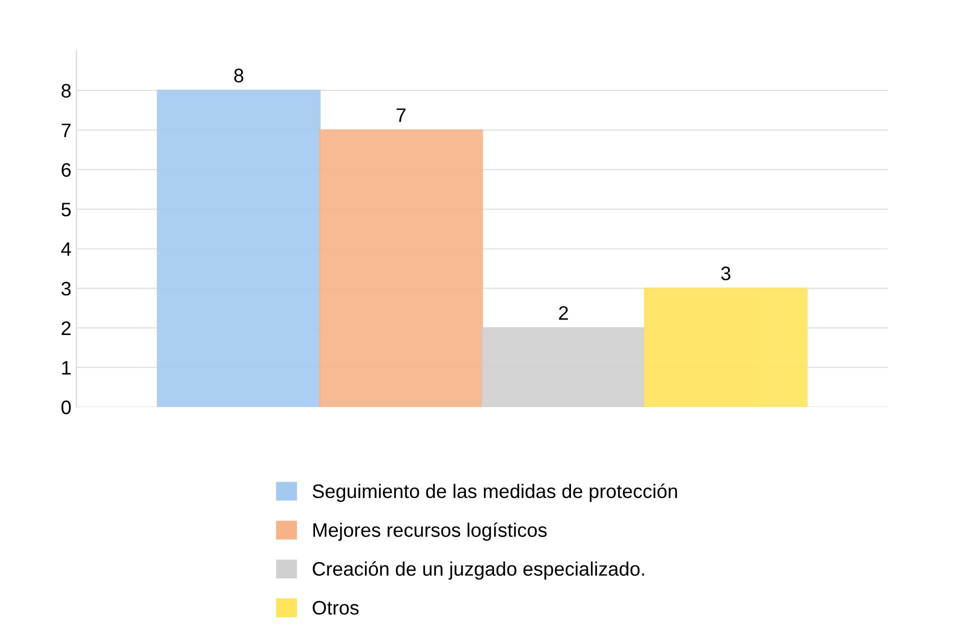 The height and width of the screenshot is (636, 955). What do you see at coordinates (66, 368) in the screenshot?
I see `y-tick-label: 1` at bounding box center [66, 368].